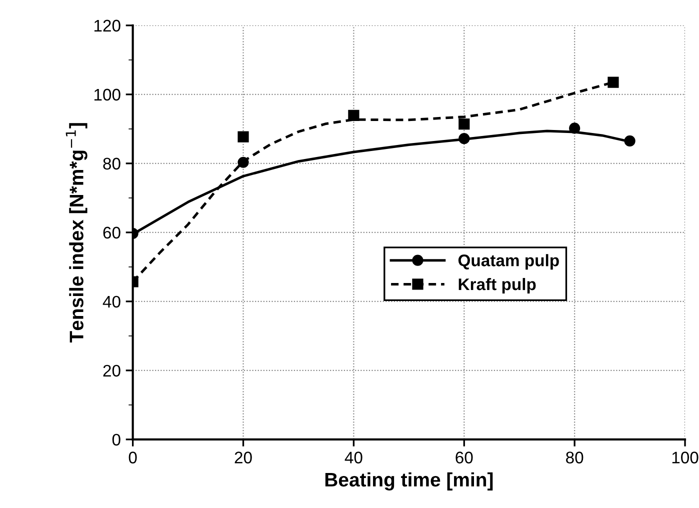  What do you see at coordinates (464, 458) in the screenshot?
I see `x-tick-label: 60` at bounding box center [464, 458].